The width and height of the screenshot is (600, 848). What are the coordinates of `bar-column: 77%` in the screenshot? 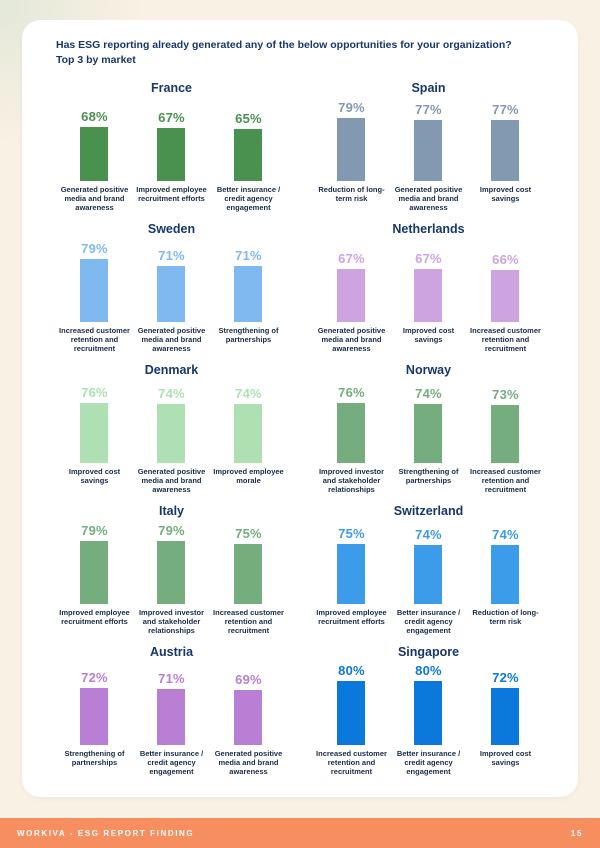 It's located at (505, 142).